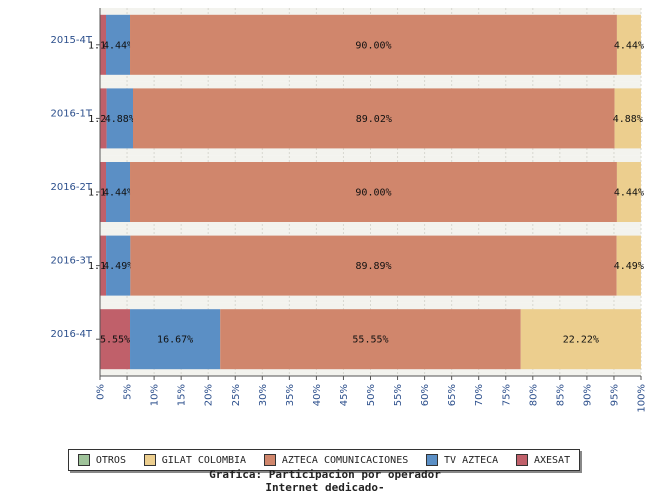 This screenshot has width=650, height=500. I want to click on data-label: 55.55%, so click(370, 340).